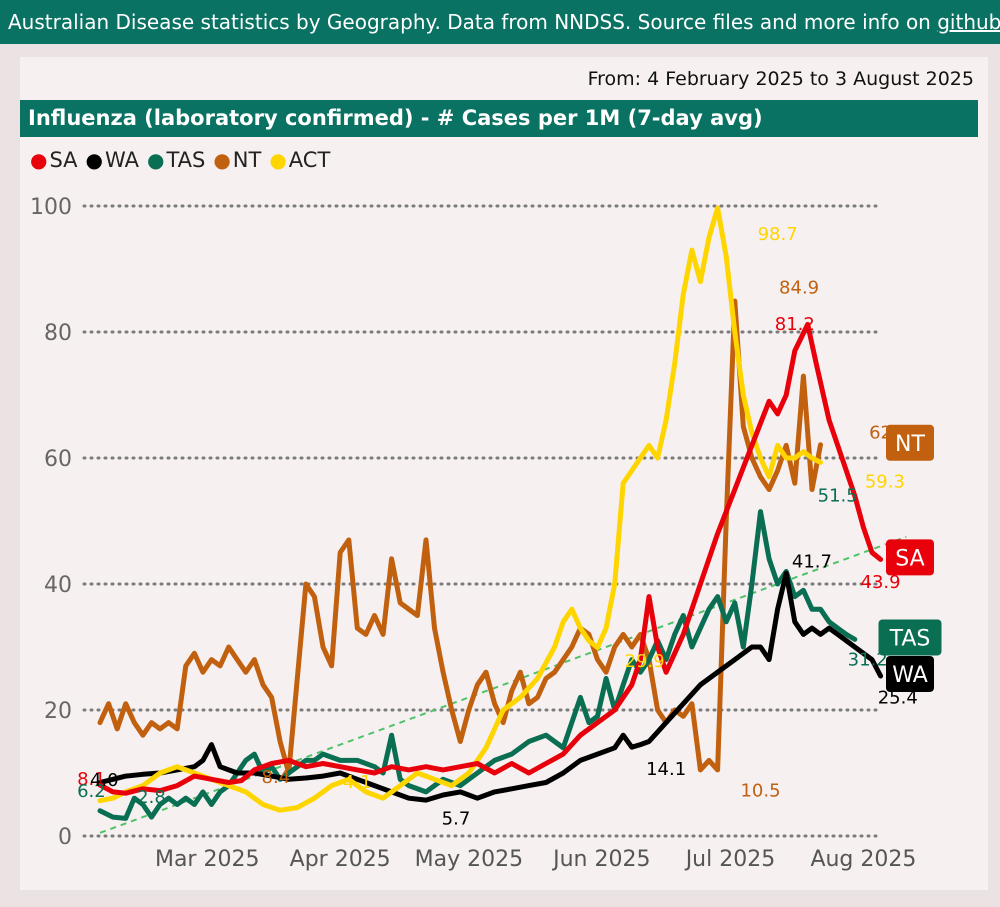 The image size is (1000, 907). What do you see at coordinates (730, 859) in the screenshot?
I see `x-tick-label: Jul 2025` at bounding box center [730, 859].